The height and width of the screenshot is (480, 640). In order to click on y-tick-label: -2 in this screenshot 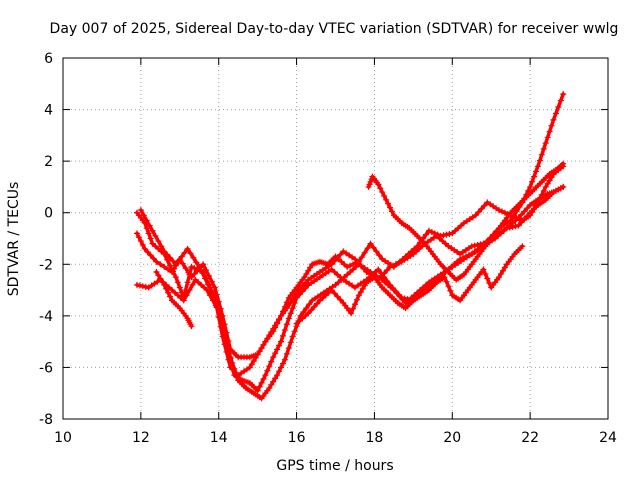, I will do `click(46, 265)`.